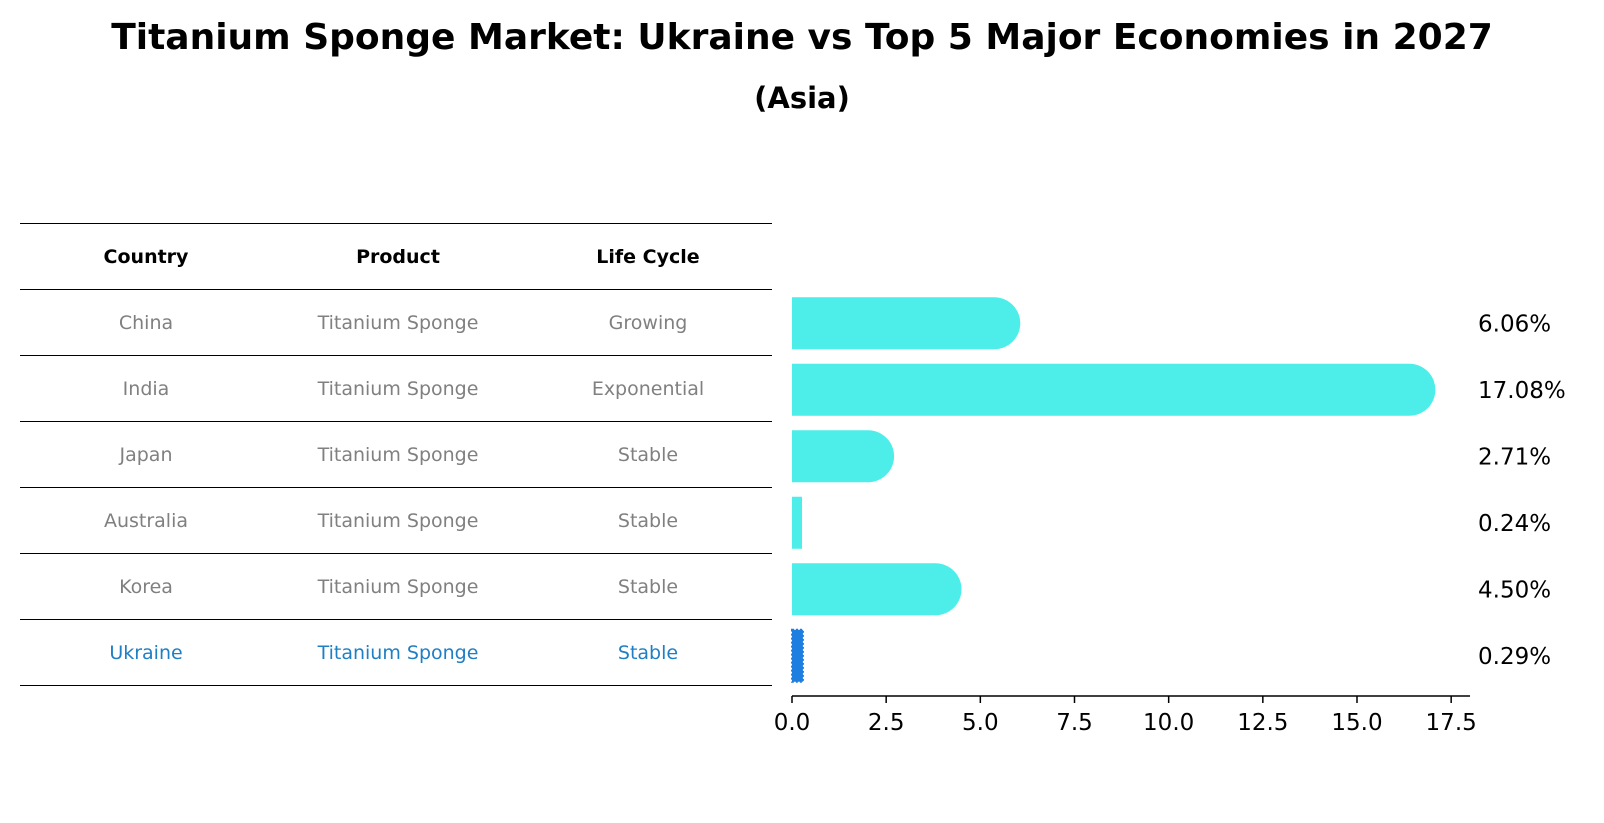  I want to click on table-header-row: Country Product Life Cycle, so click(396, 256).